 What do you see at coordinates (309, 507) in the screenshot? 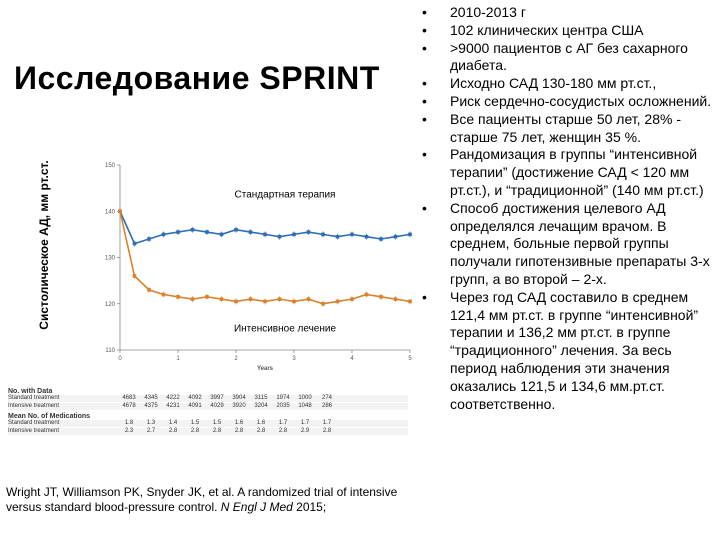
I see `citation-year: 2015;` at bounding box center [309, 507].